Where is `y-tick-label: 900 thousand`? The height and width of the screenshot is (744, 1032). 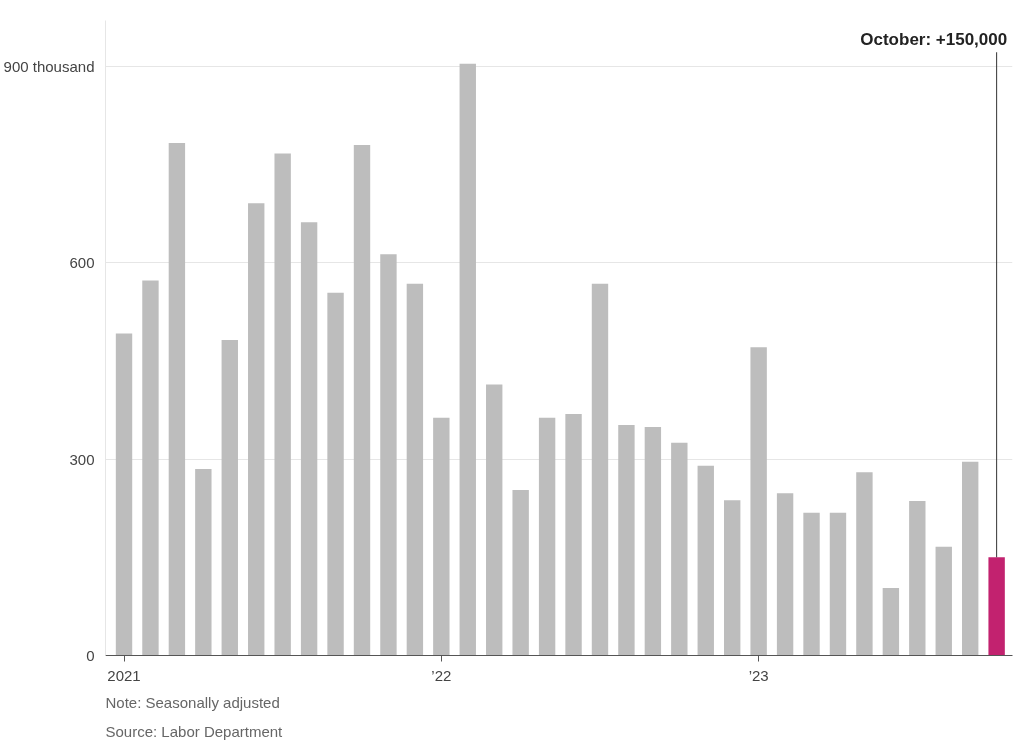
y-tick-label: 900 thousand is located at coordinates (49, 66).